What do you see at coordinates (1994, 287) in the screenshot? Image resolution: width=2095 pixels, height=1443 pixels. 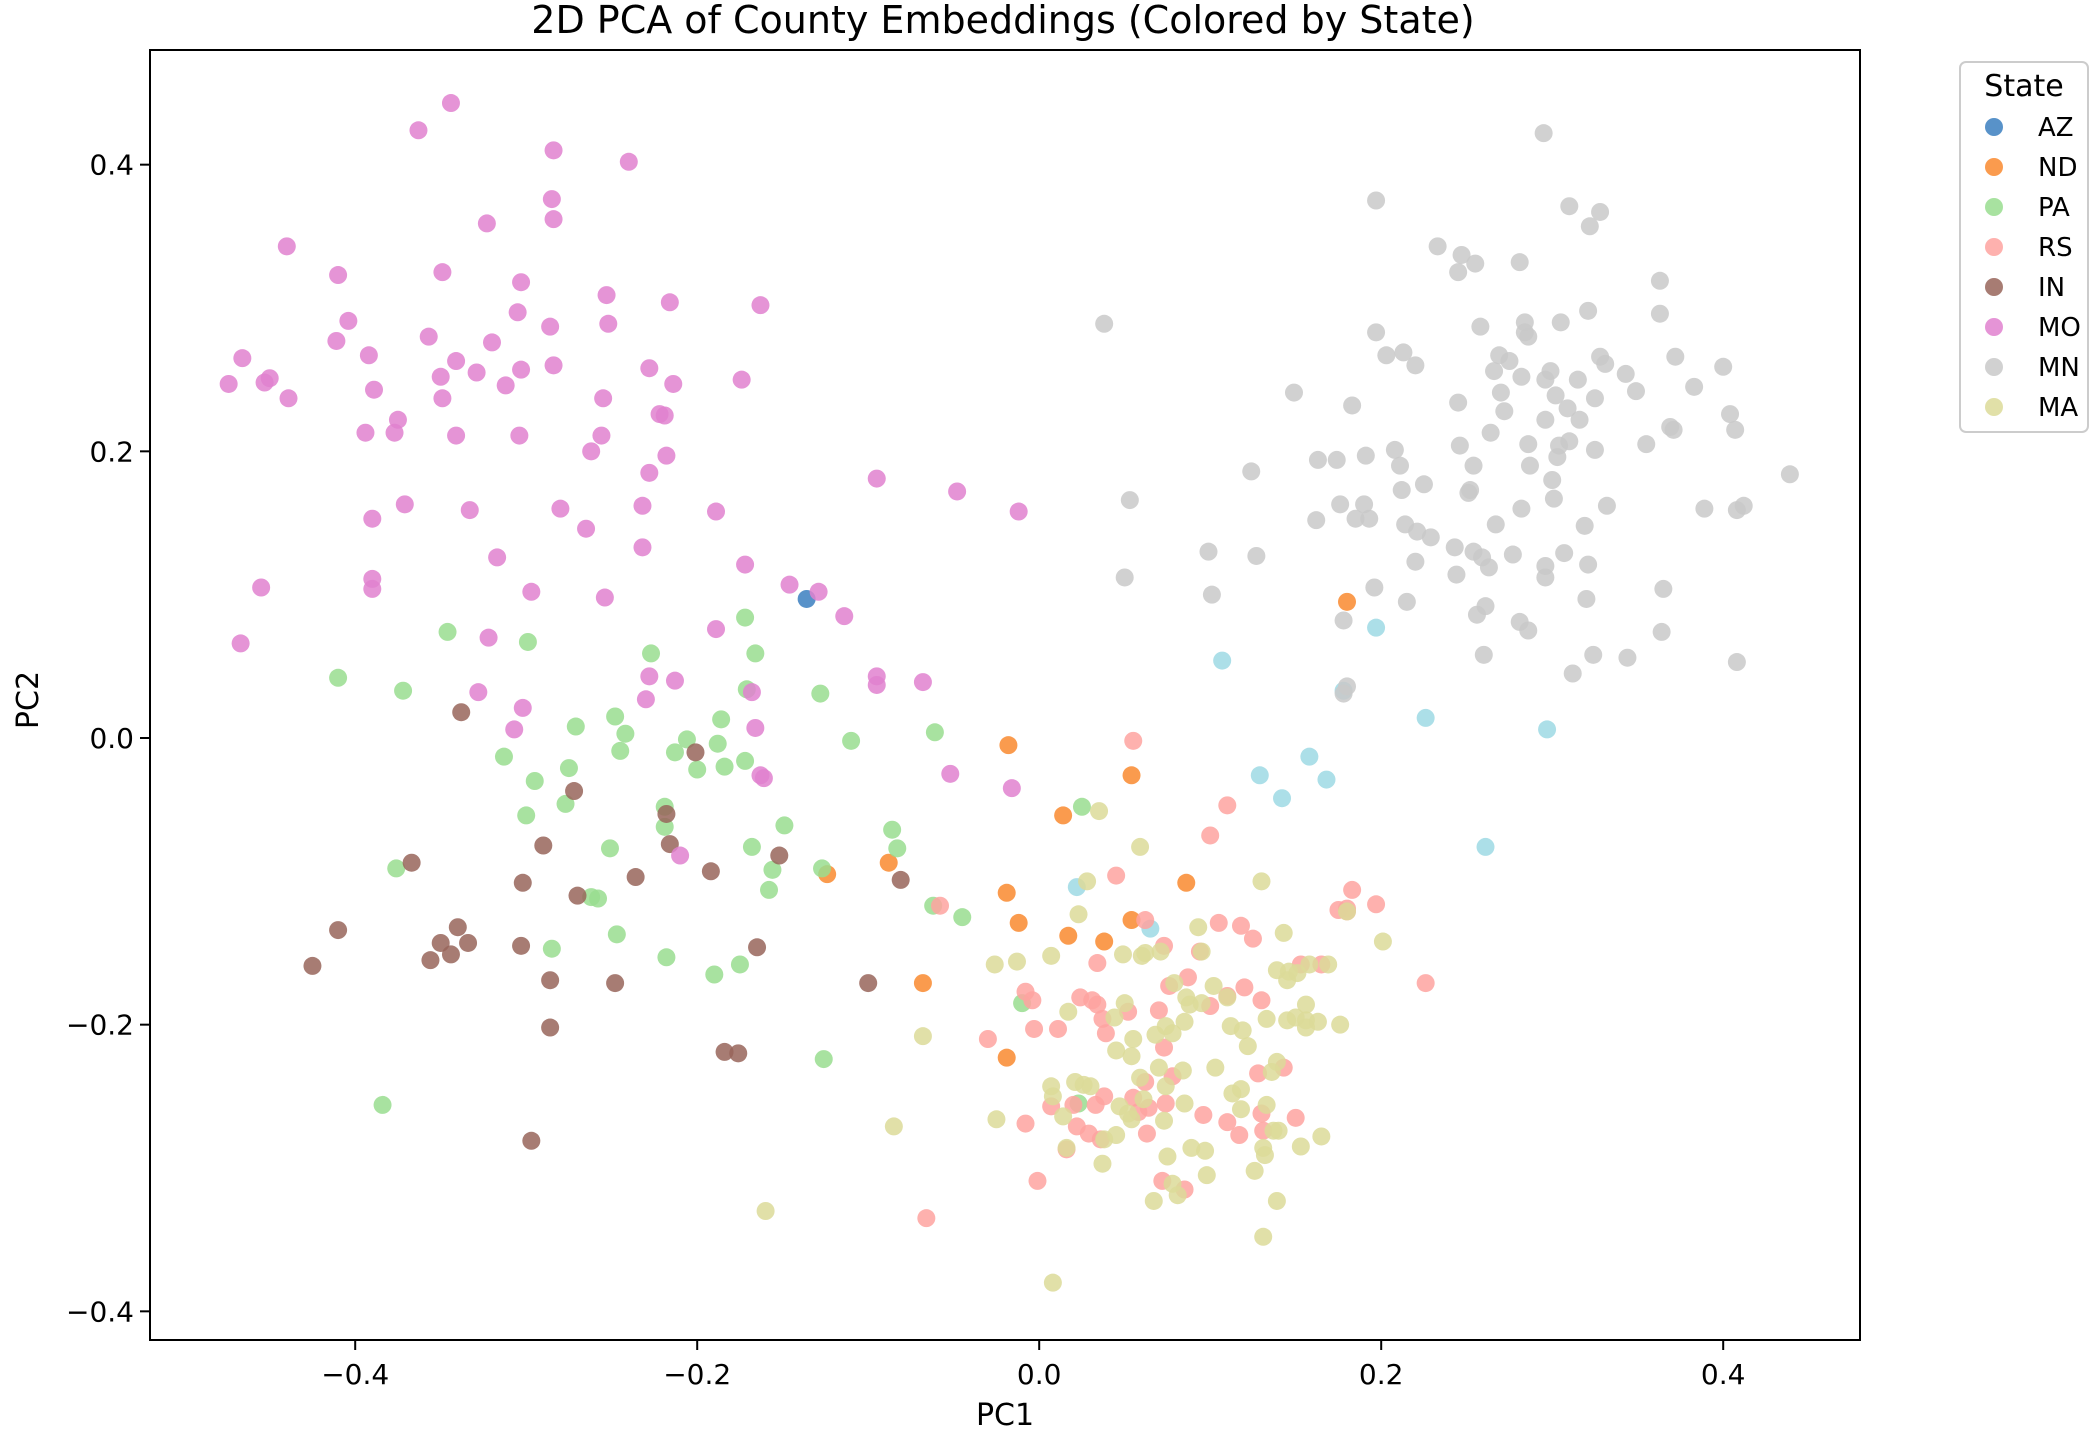 I see `legend-marker-in` at bounding box center [1994, 287].